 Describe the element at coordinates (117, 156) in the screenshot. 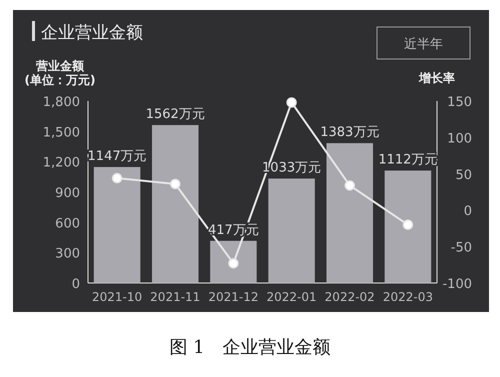

I see `data-label: 1147万元` at that location.